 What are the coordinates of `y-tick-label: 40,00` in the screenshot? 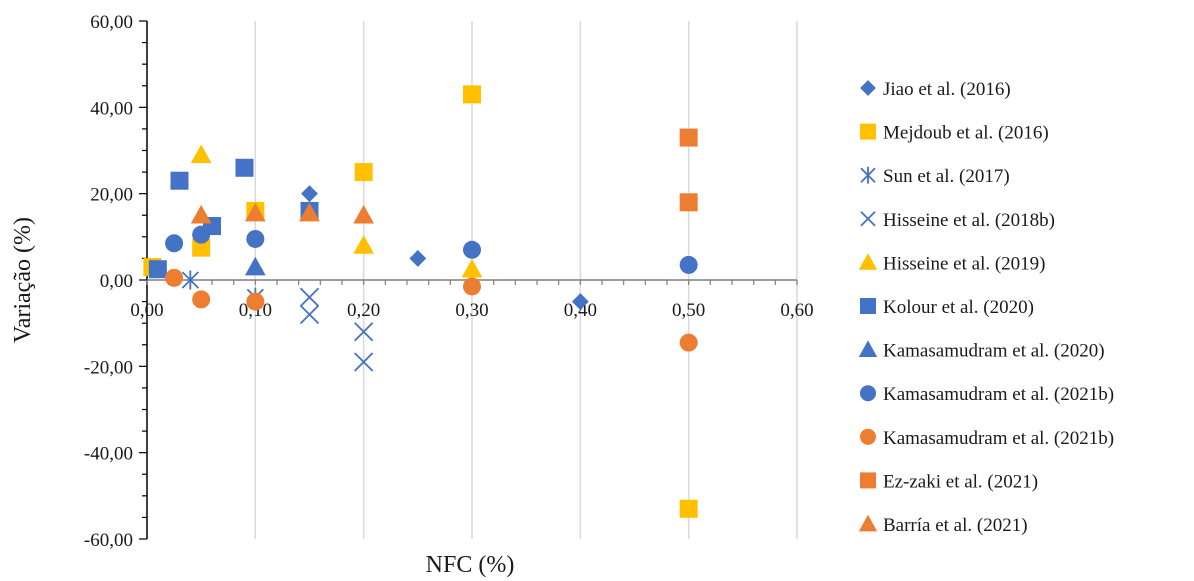 It's located at (111, 108).